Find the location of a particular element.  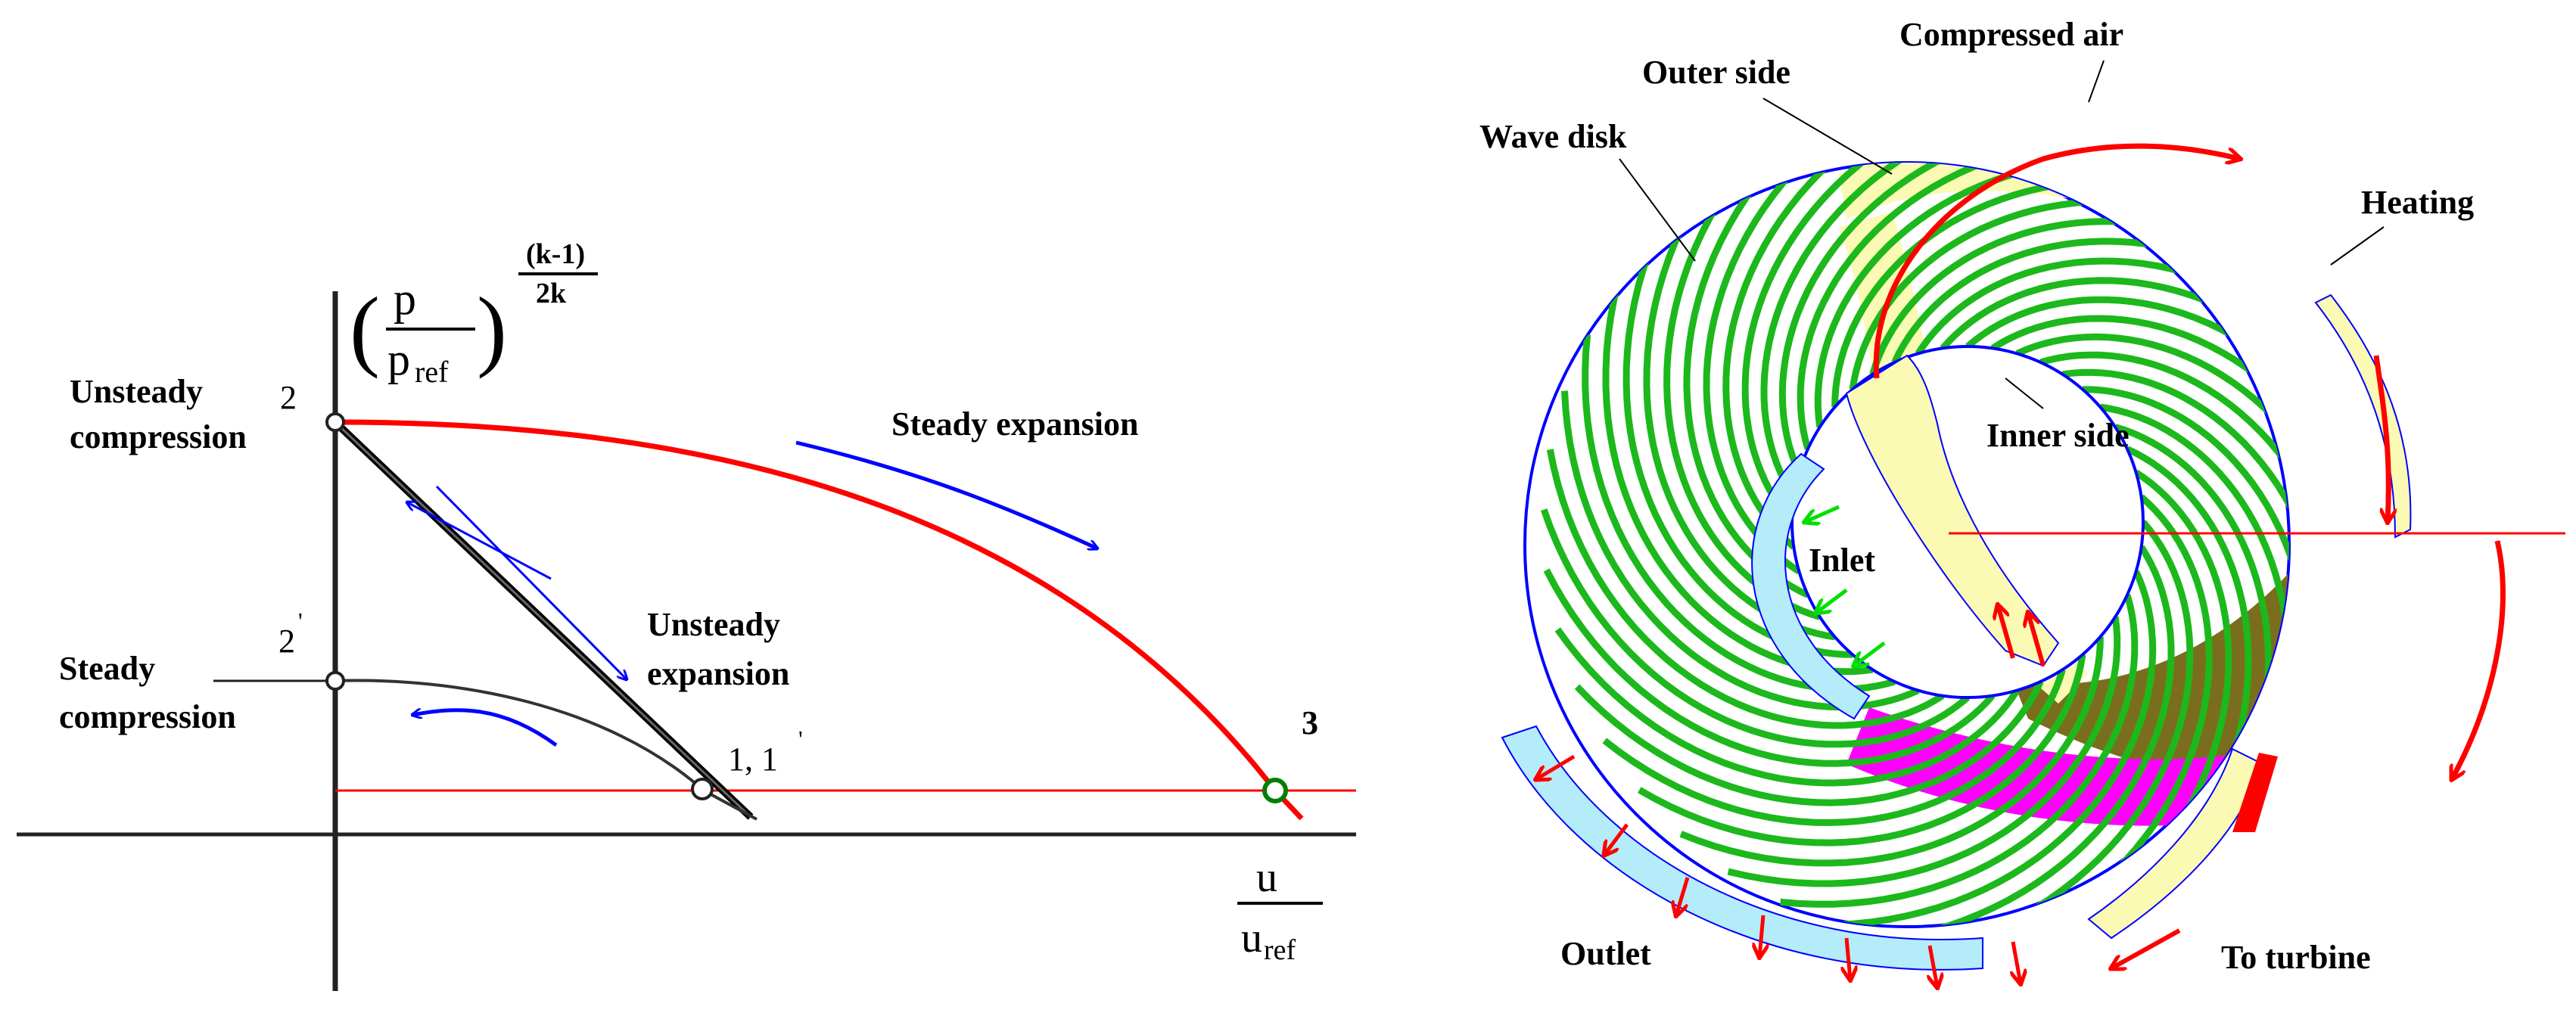

inlet-band is located at coordinates (1811, 586).